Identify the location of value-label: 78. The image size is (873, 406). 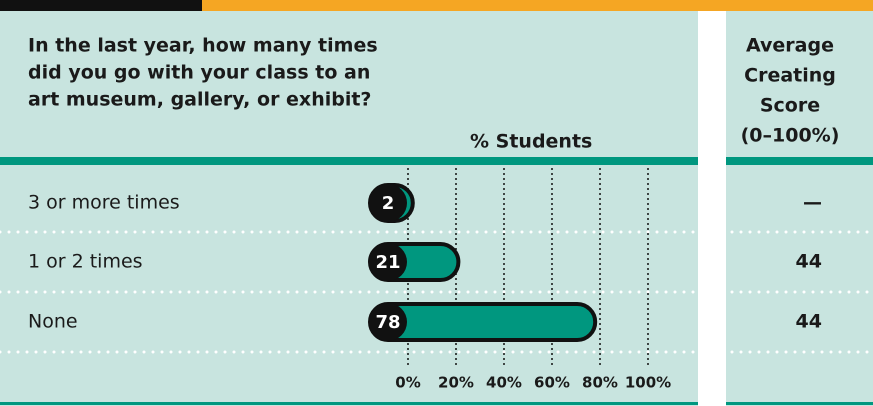
(387, 322).